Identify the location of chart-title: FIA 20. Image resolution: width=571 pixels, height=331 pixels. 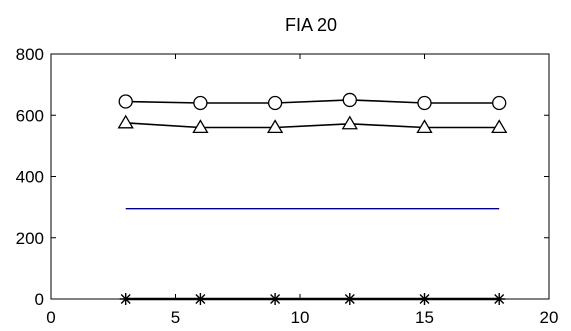
(311, 25).